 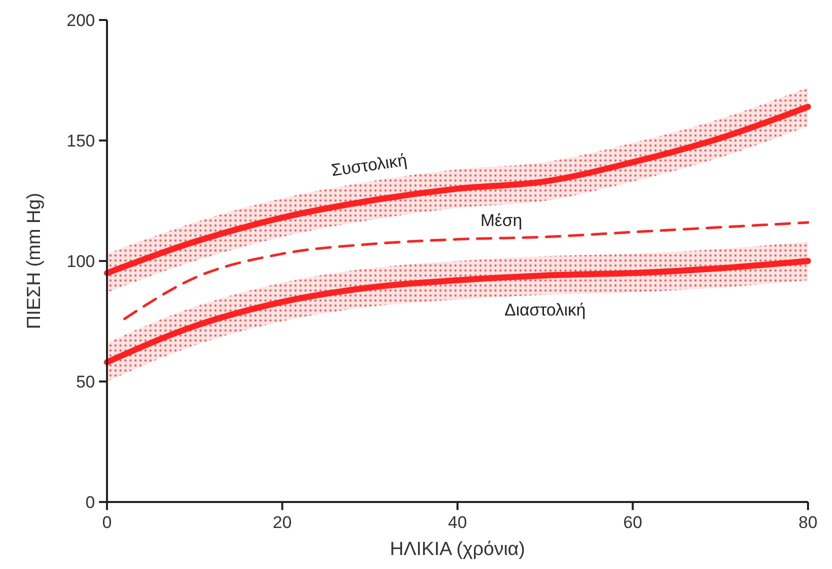 I want to click on series-label: Μέση, so click(x=501, y=220).